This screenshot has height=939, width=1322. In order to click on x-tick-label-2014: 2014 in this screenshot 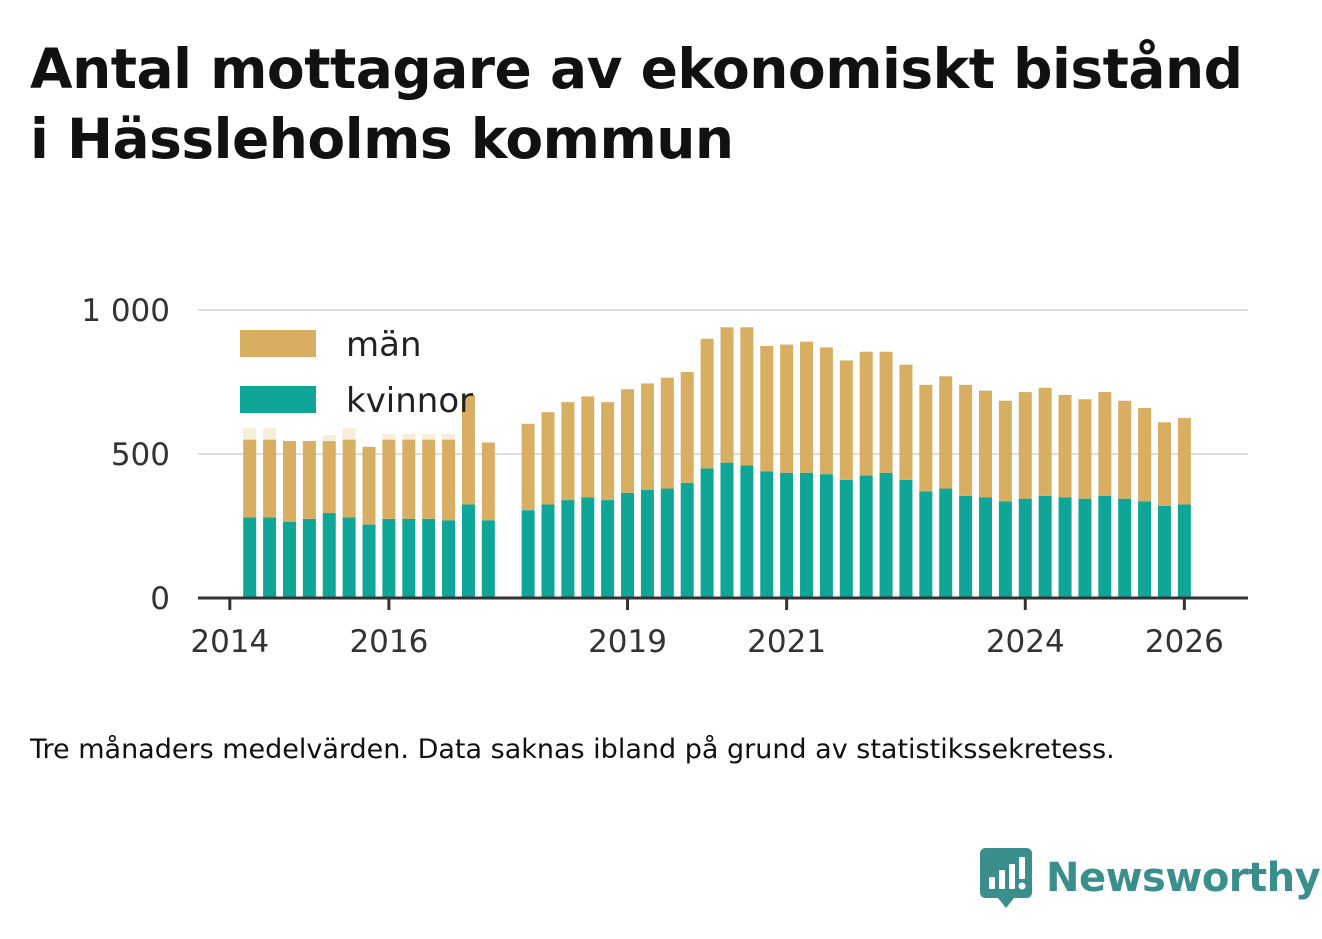, I will do `click(229, 642)`.